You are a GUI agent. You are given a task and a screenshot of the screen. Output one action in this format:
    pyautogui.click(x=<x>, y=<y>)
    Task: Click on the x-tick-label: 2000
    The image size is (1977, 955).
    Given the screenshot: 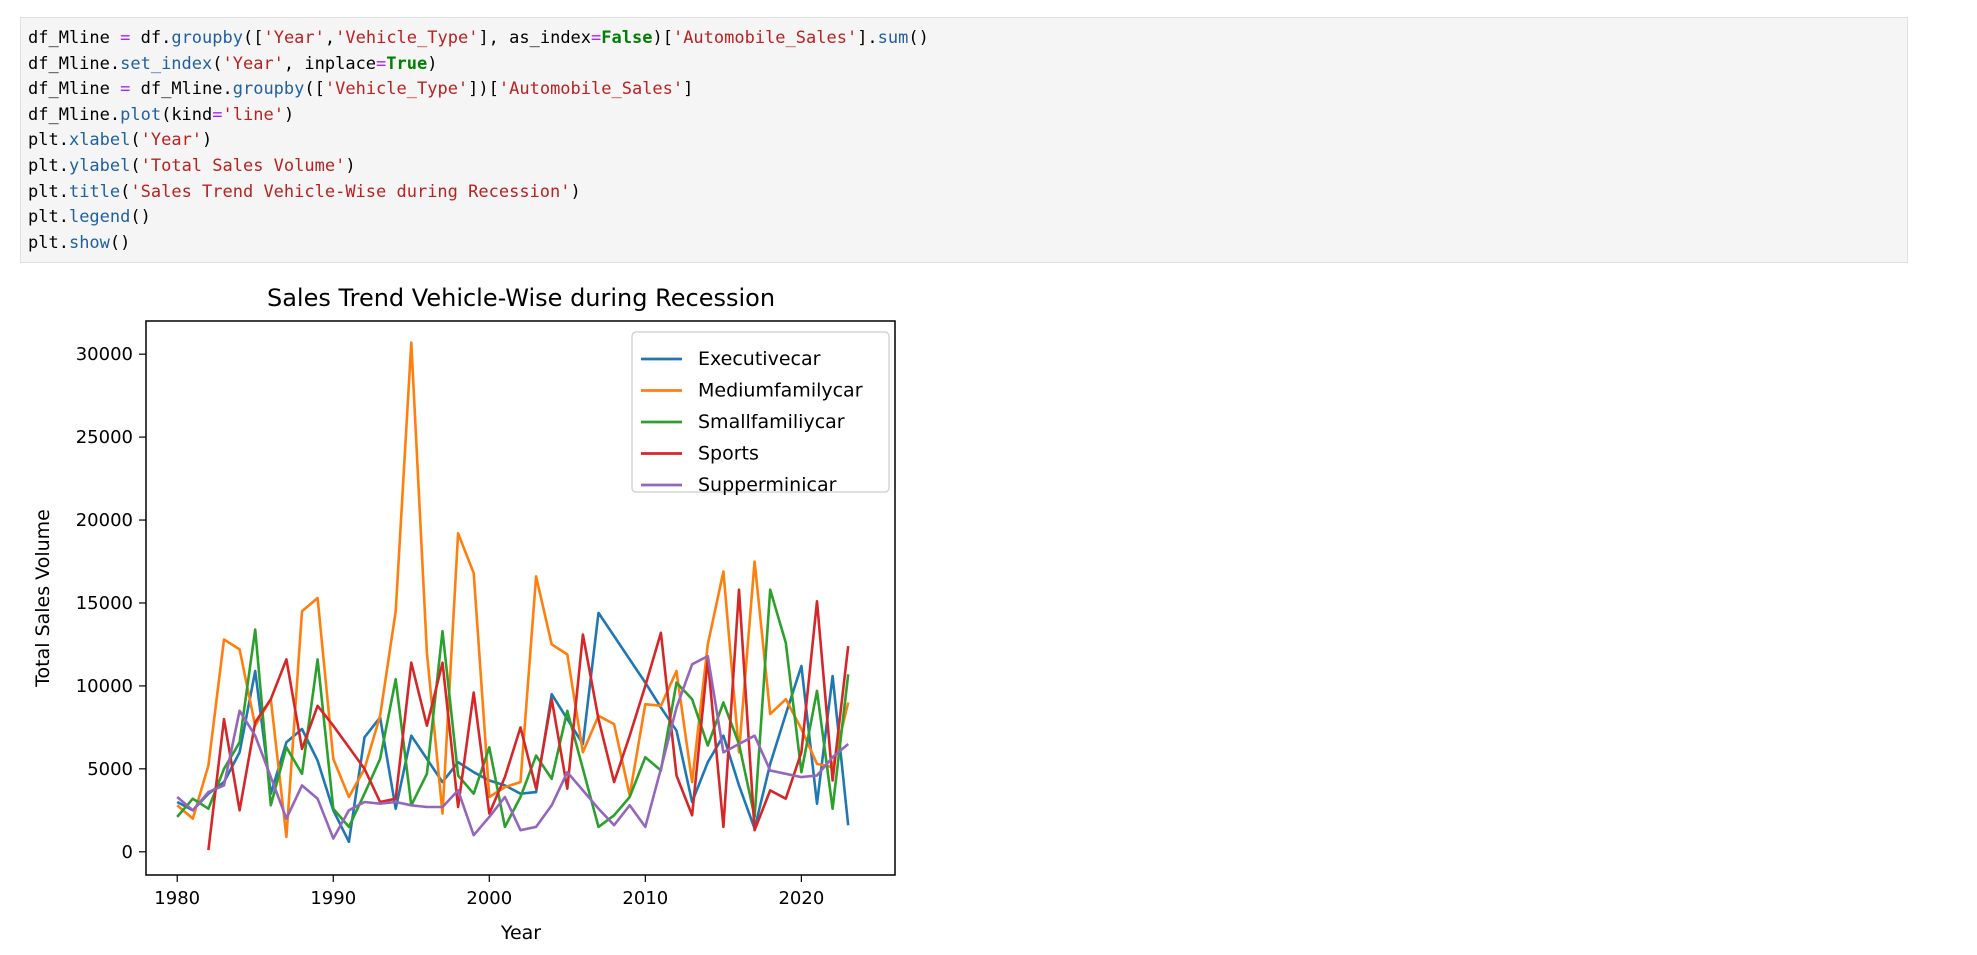 What is the action you would take?
    pyautogui.click(x=489, y=898)
    